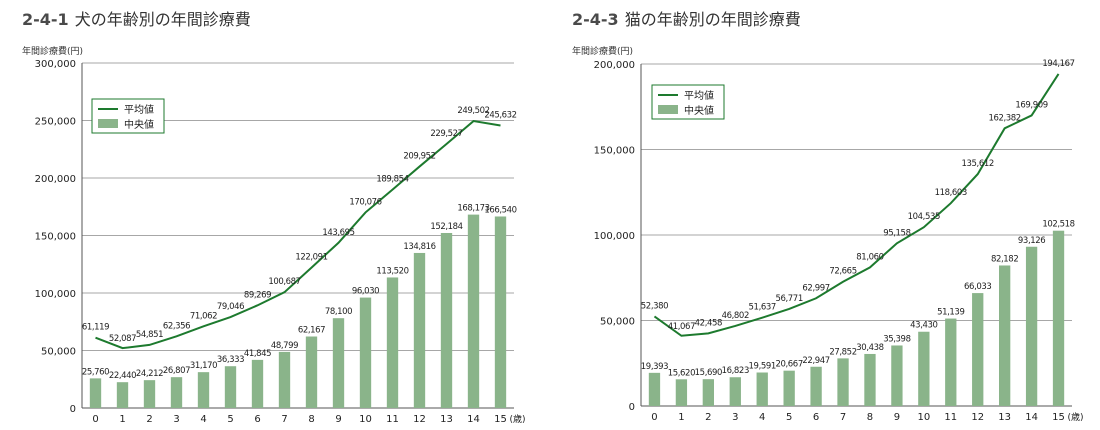 The image size is (1100, 430). I want to click on line-value-label: 100,687, so click(284, 282).